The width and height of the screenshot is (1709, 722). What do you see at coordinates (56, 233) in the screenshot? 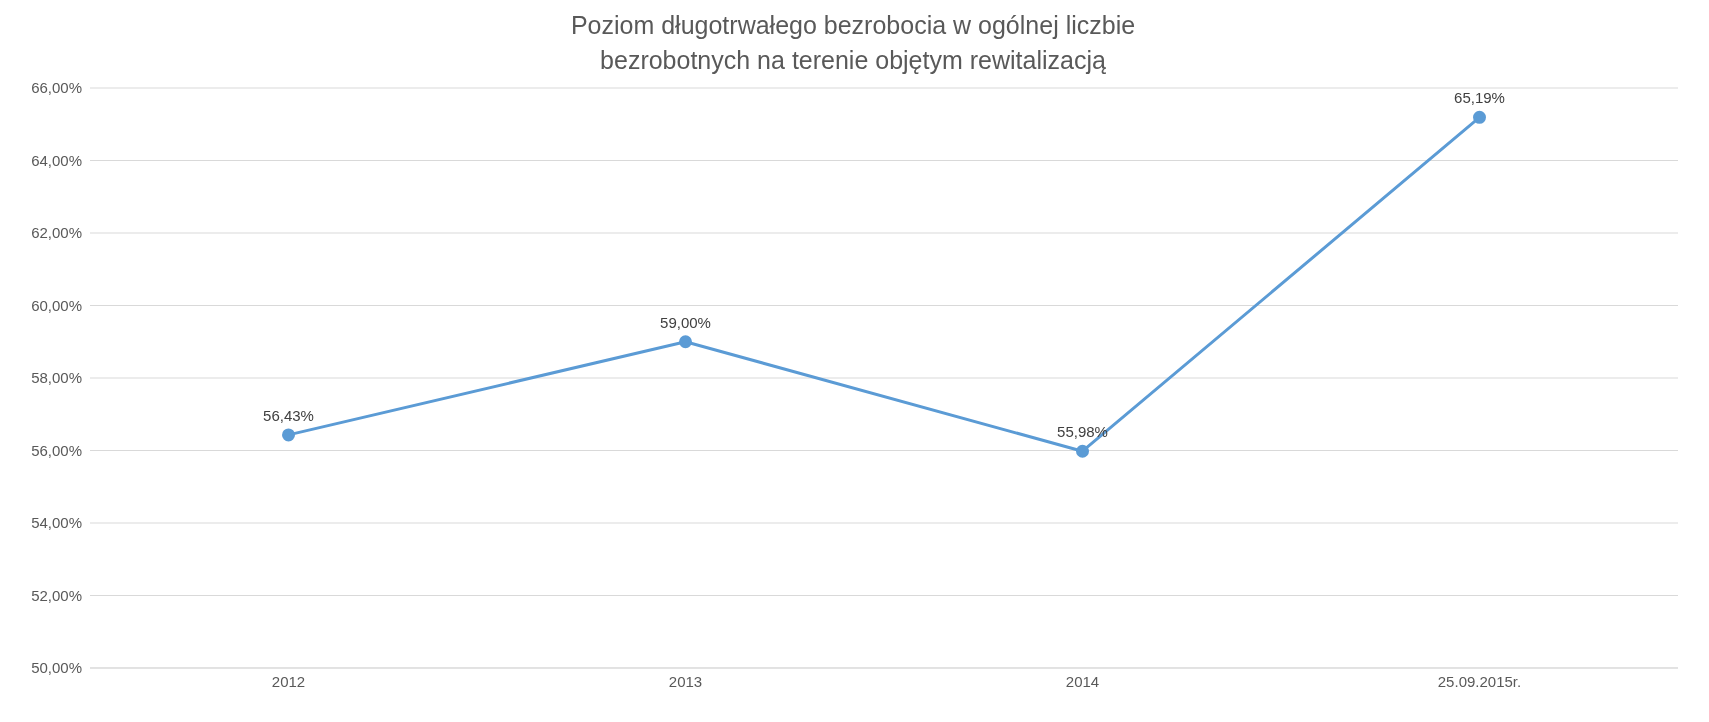
I see `y-tick-label: 62,00%` at bounding box center [56, 233].